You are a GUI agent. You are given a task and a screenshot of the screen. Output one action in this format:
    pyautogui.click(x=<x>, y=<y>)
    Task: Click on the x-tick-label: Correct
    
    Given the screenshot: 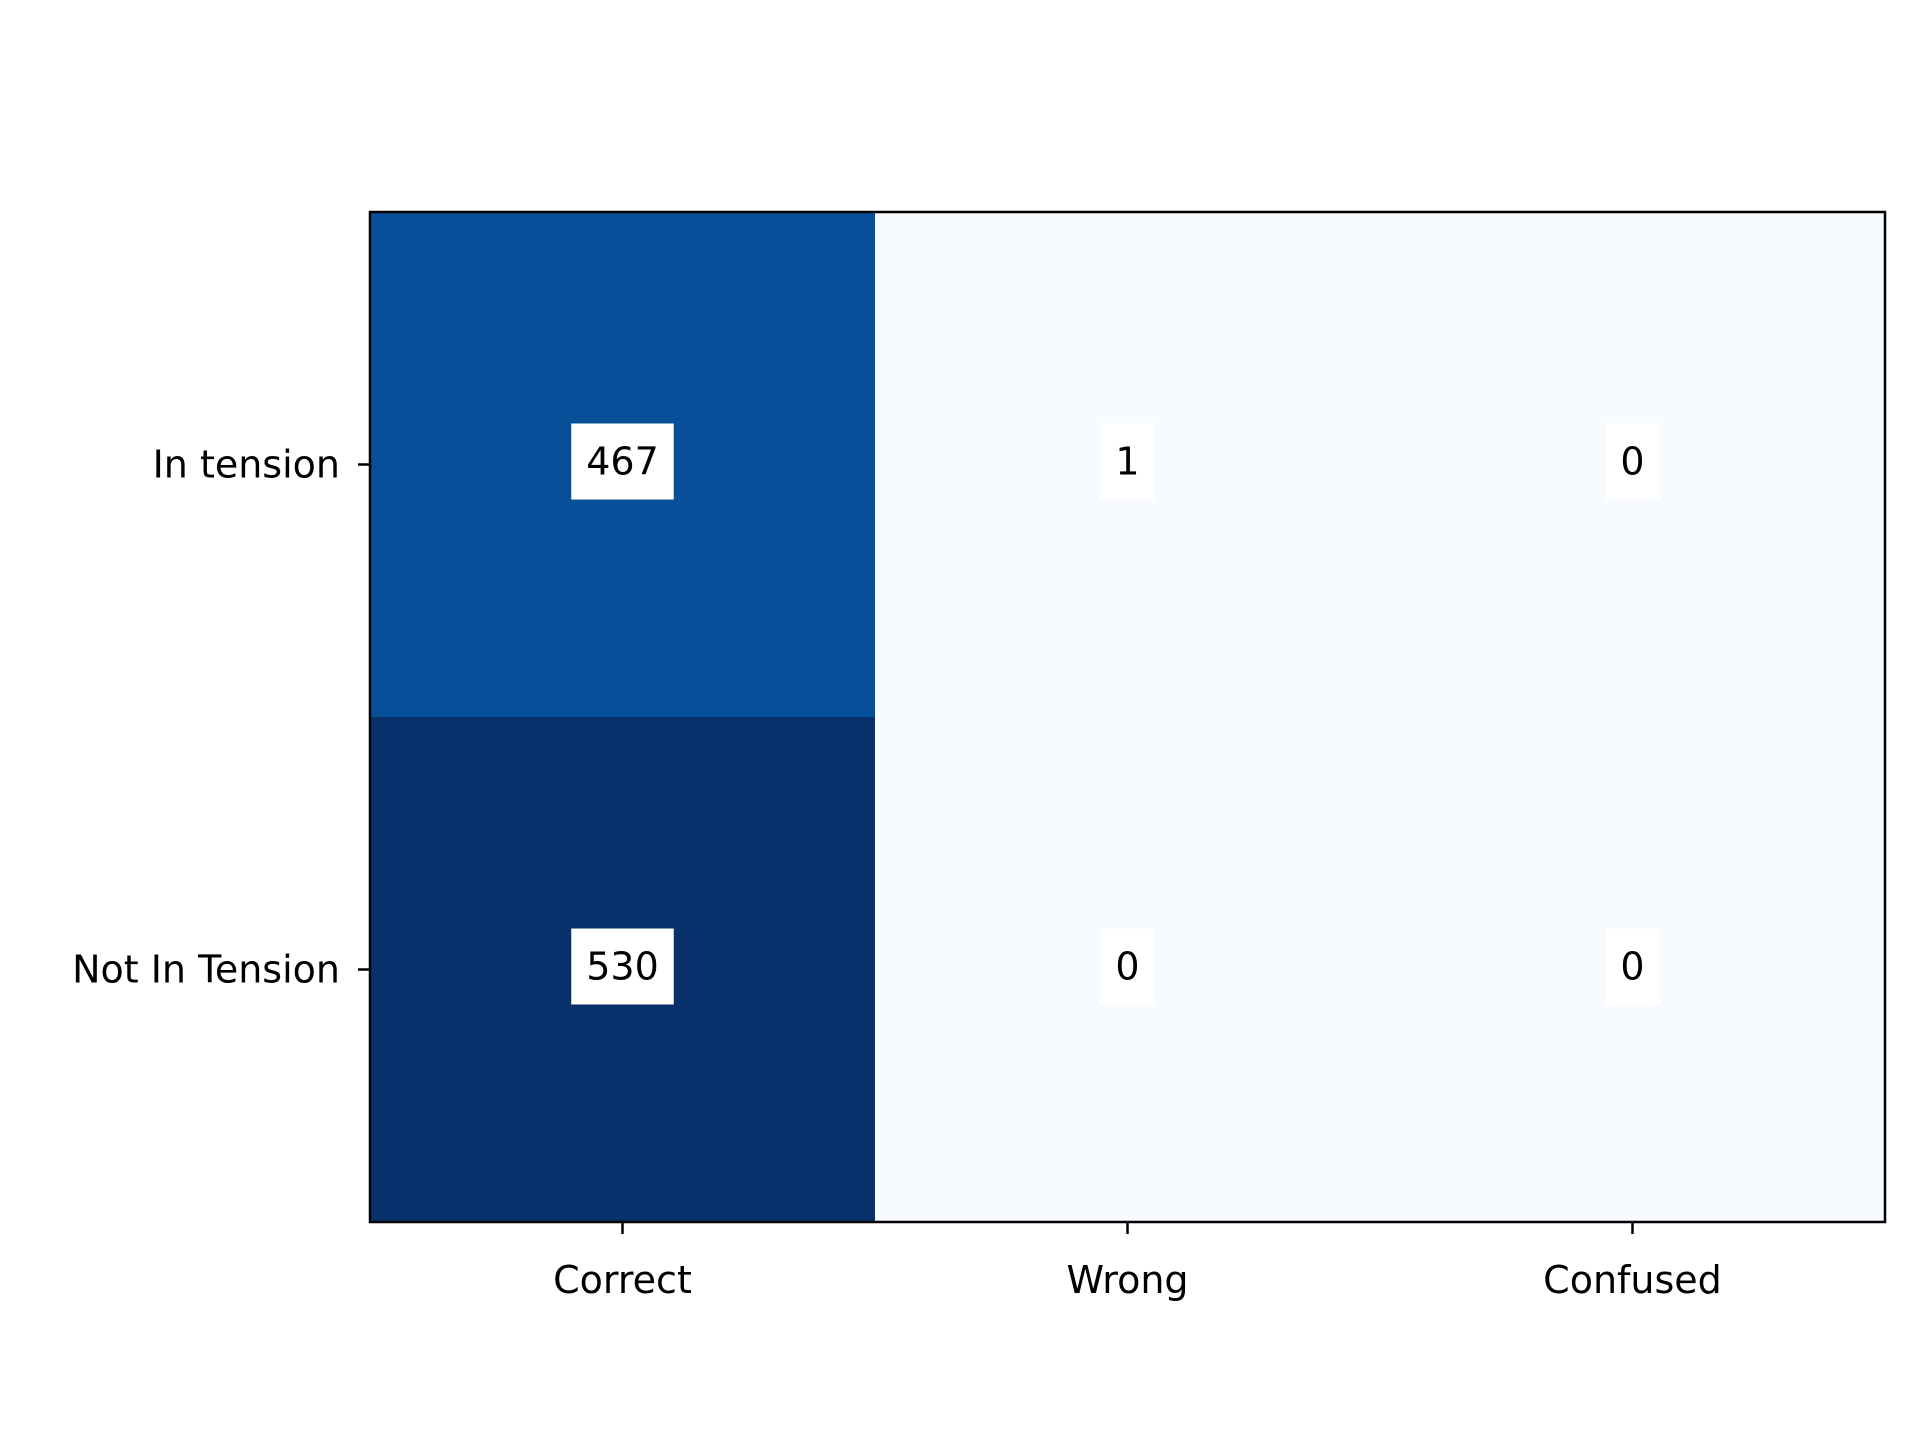 What is the action you would take?
    pyautogui.click(x=622, y=1280)
    